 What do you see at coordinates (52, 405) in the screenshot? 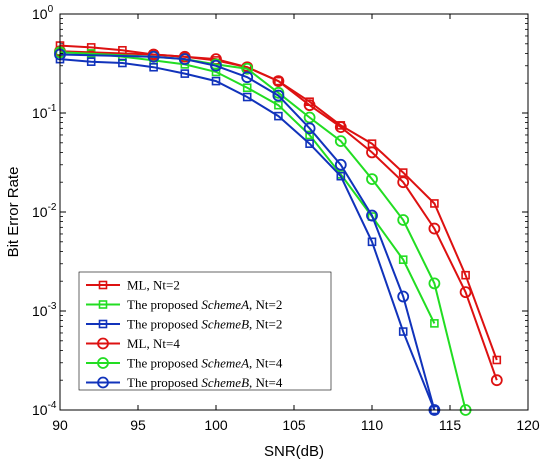
I see `y-tick-exponent: -4` at bounding box center [52, 405].